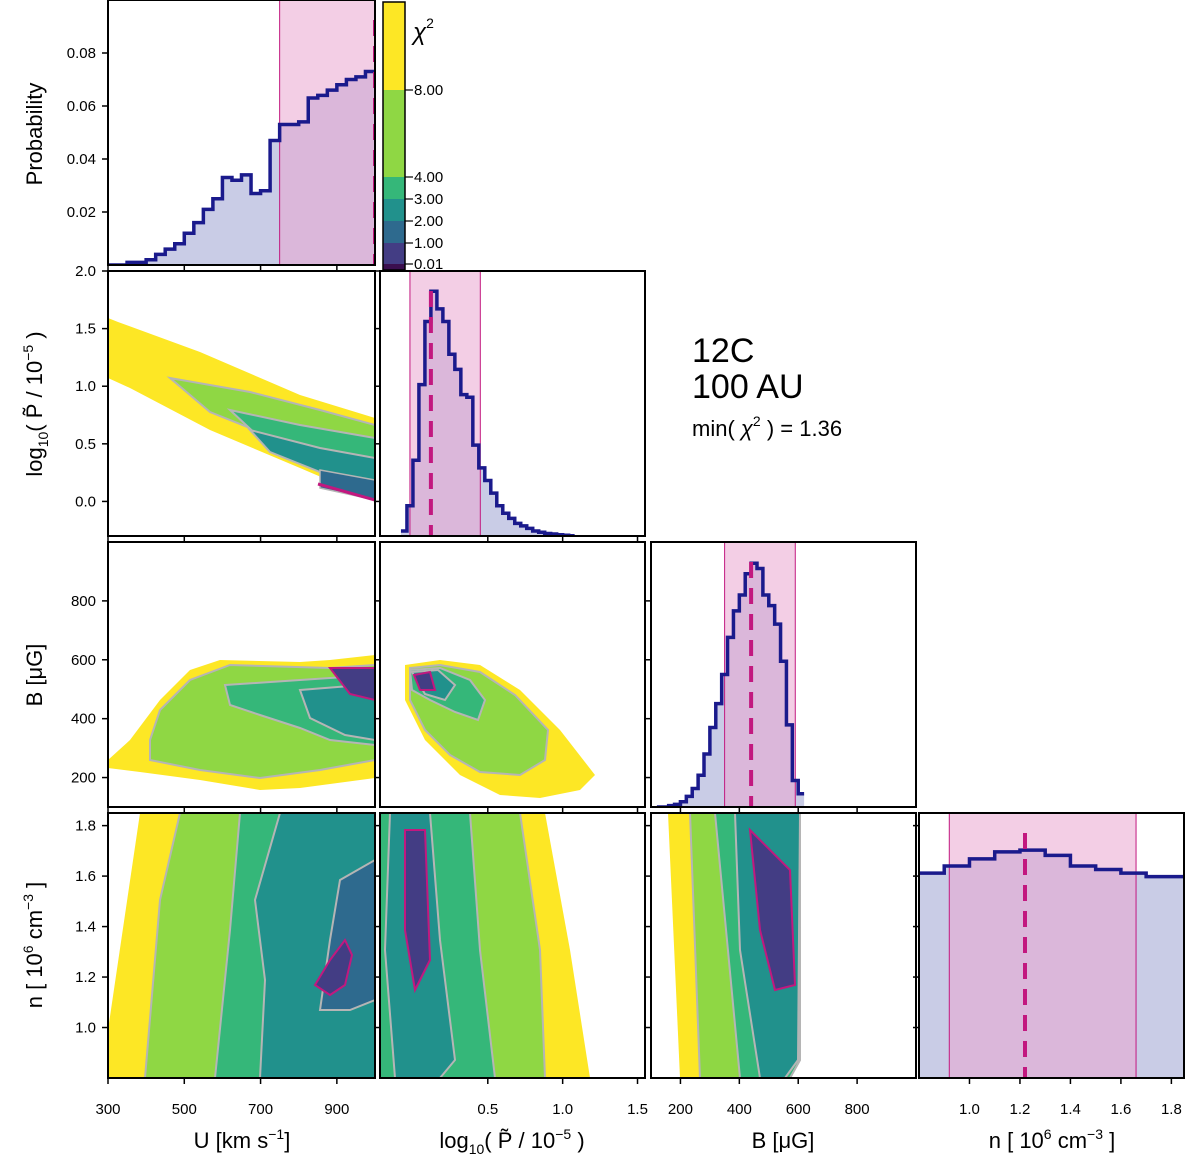  What do you see at coordinates (34, 134) in the screenshot?
I see `ylabel-probability: Probability` at bounding box center [34, 134].